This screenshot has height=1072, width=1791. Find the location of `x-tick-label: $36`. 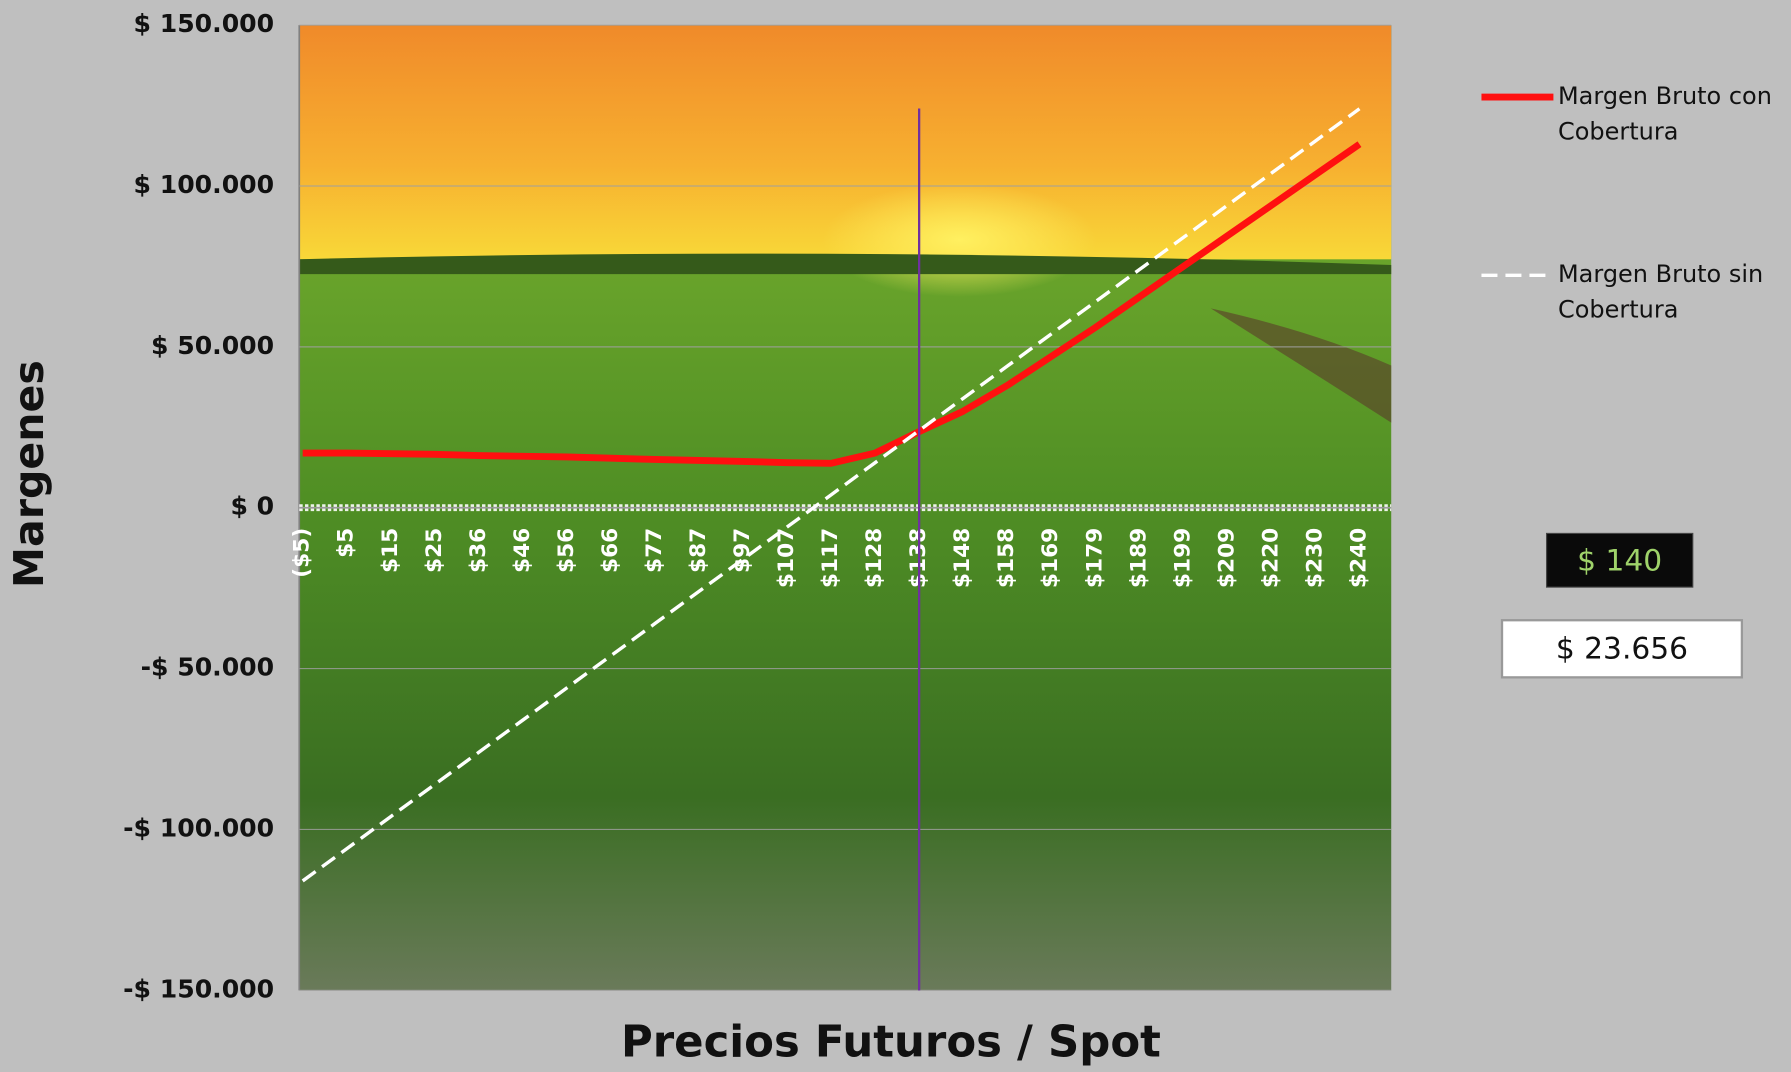

x-tick-label: $36 is located at coordinates (478, 550).